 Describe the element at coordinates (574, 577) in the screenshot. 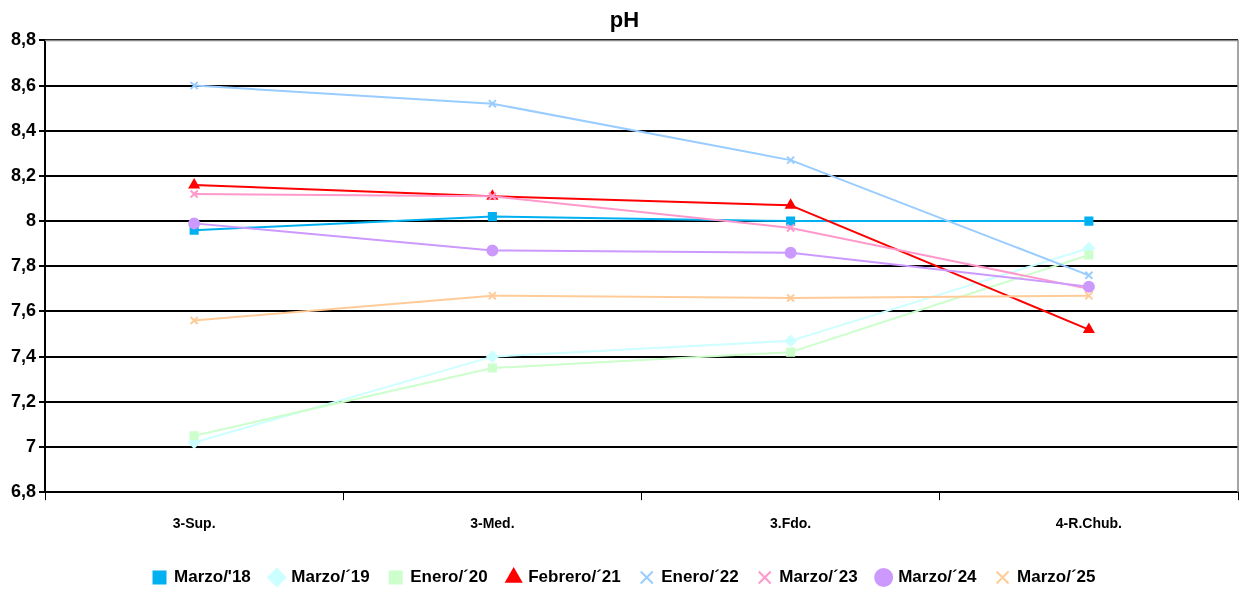

I see `legend-label: Febrero/´21` at that location.